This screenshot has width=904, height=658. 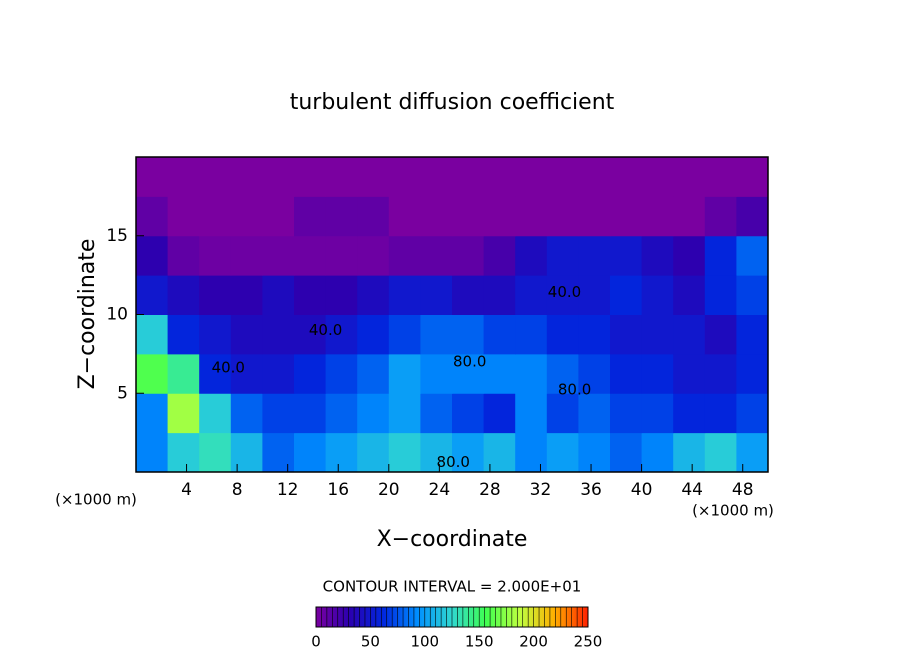 I want to click on x-tick-label: 12, so click(x=288, y=490).